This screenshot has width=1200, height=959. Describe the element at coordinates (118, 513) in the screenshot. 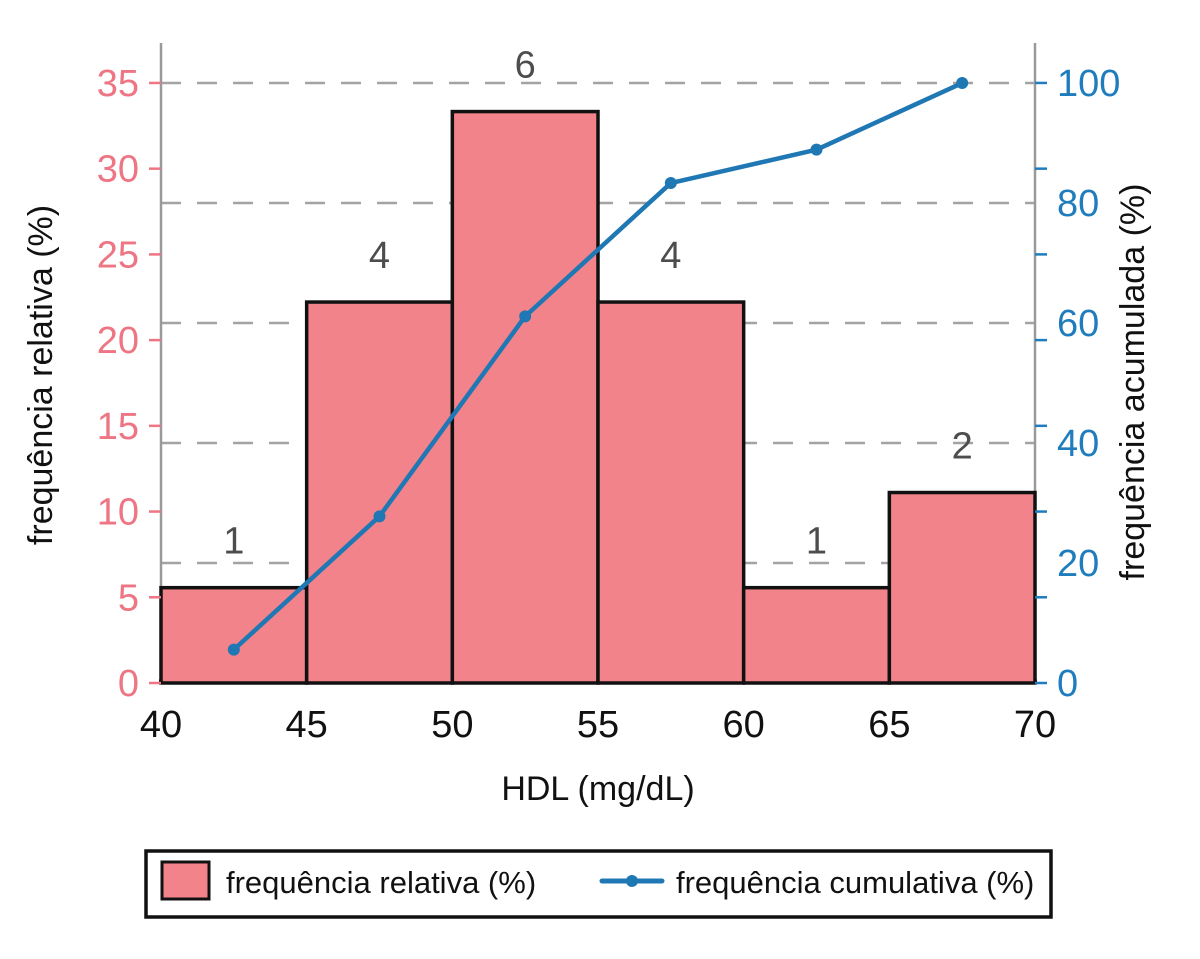

I see `left-tick-label: 10` at that location.